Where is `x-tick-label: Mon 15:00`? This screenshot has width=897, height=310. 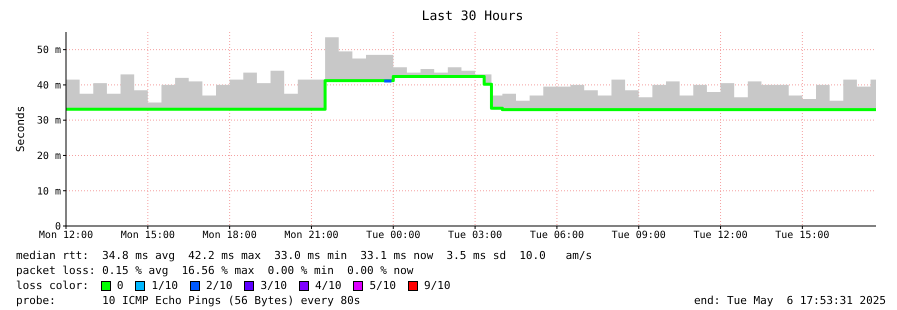
x-tick-label: Mon 15:00 is located at coordinates (147, 236).